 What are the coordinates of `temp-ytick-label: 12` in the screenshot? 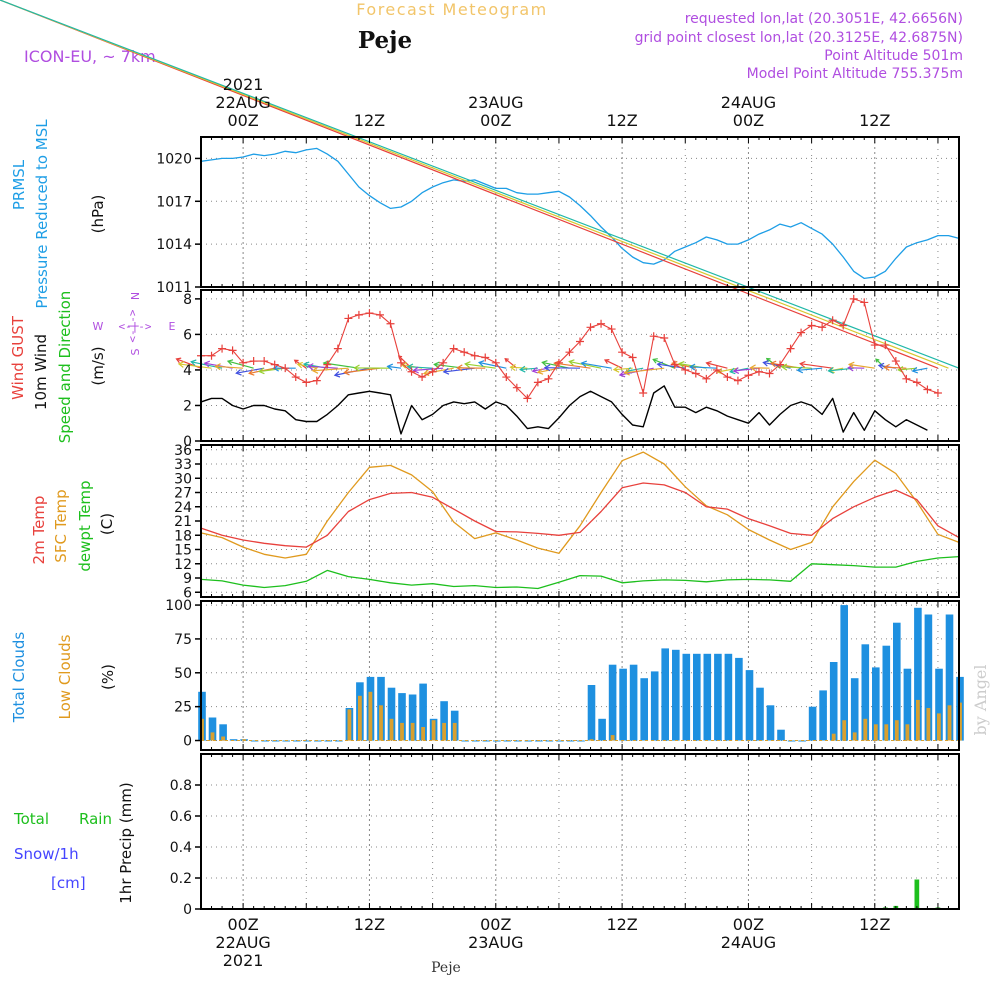 It's located at (183, 565).